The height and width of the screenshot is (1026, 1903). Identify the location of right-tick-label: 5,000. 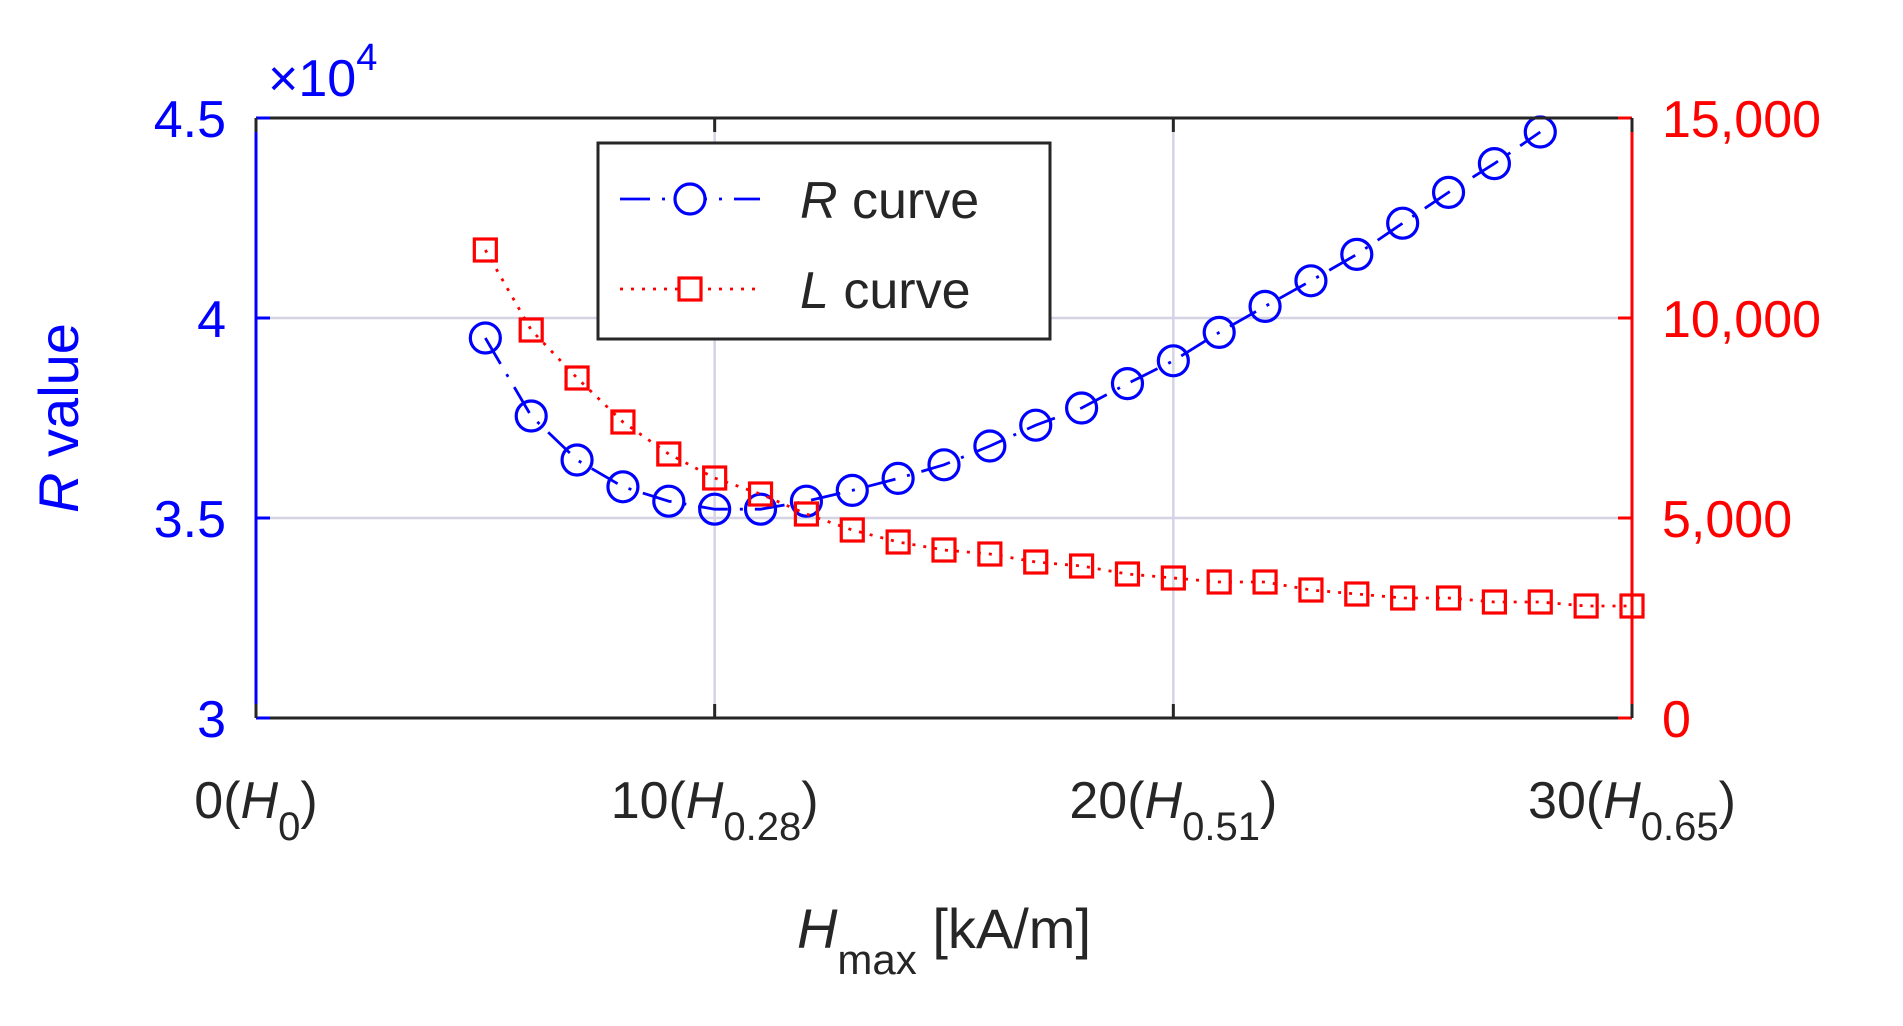
(1727, 520).